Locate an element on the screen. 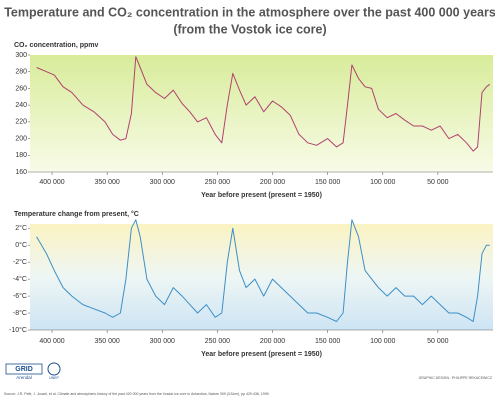 The image size is (495, 400). y-tick-label: 180 is located at coordinates (21, 155).